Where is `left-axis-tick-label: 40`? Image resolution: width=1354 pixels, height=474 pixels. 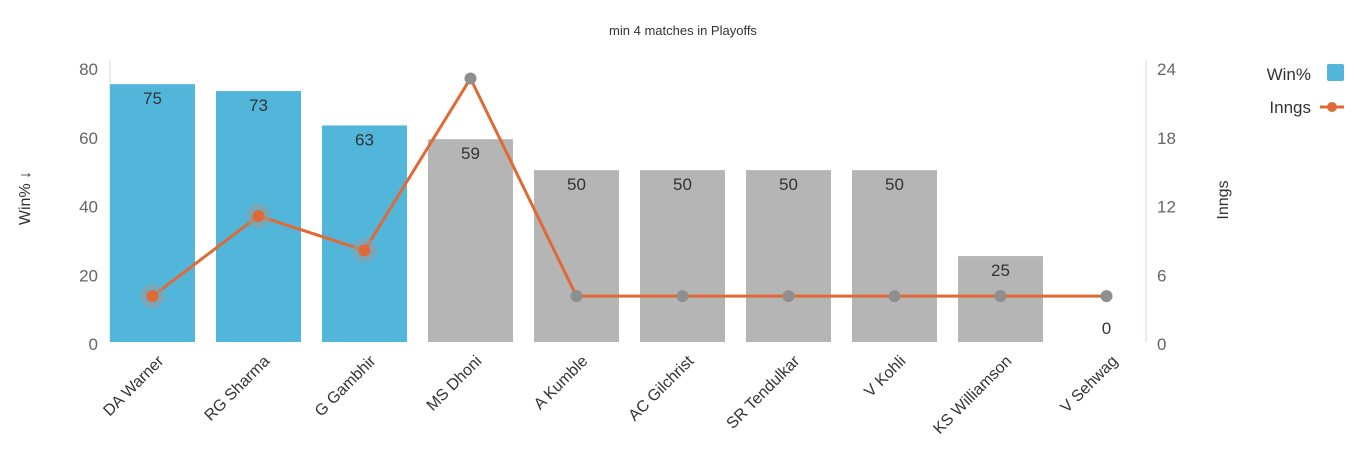
left-axis-tick-label: 40 is located at coordinates (88, 207).